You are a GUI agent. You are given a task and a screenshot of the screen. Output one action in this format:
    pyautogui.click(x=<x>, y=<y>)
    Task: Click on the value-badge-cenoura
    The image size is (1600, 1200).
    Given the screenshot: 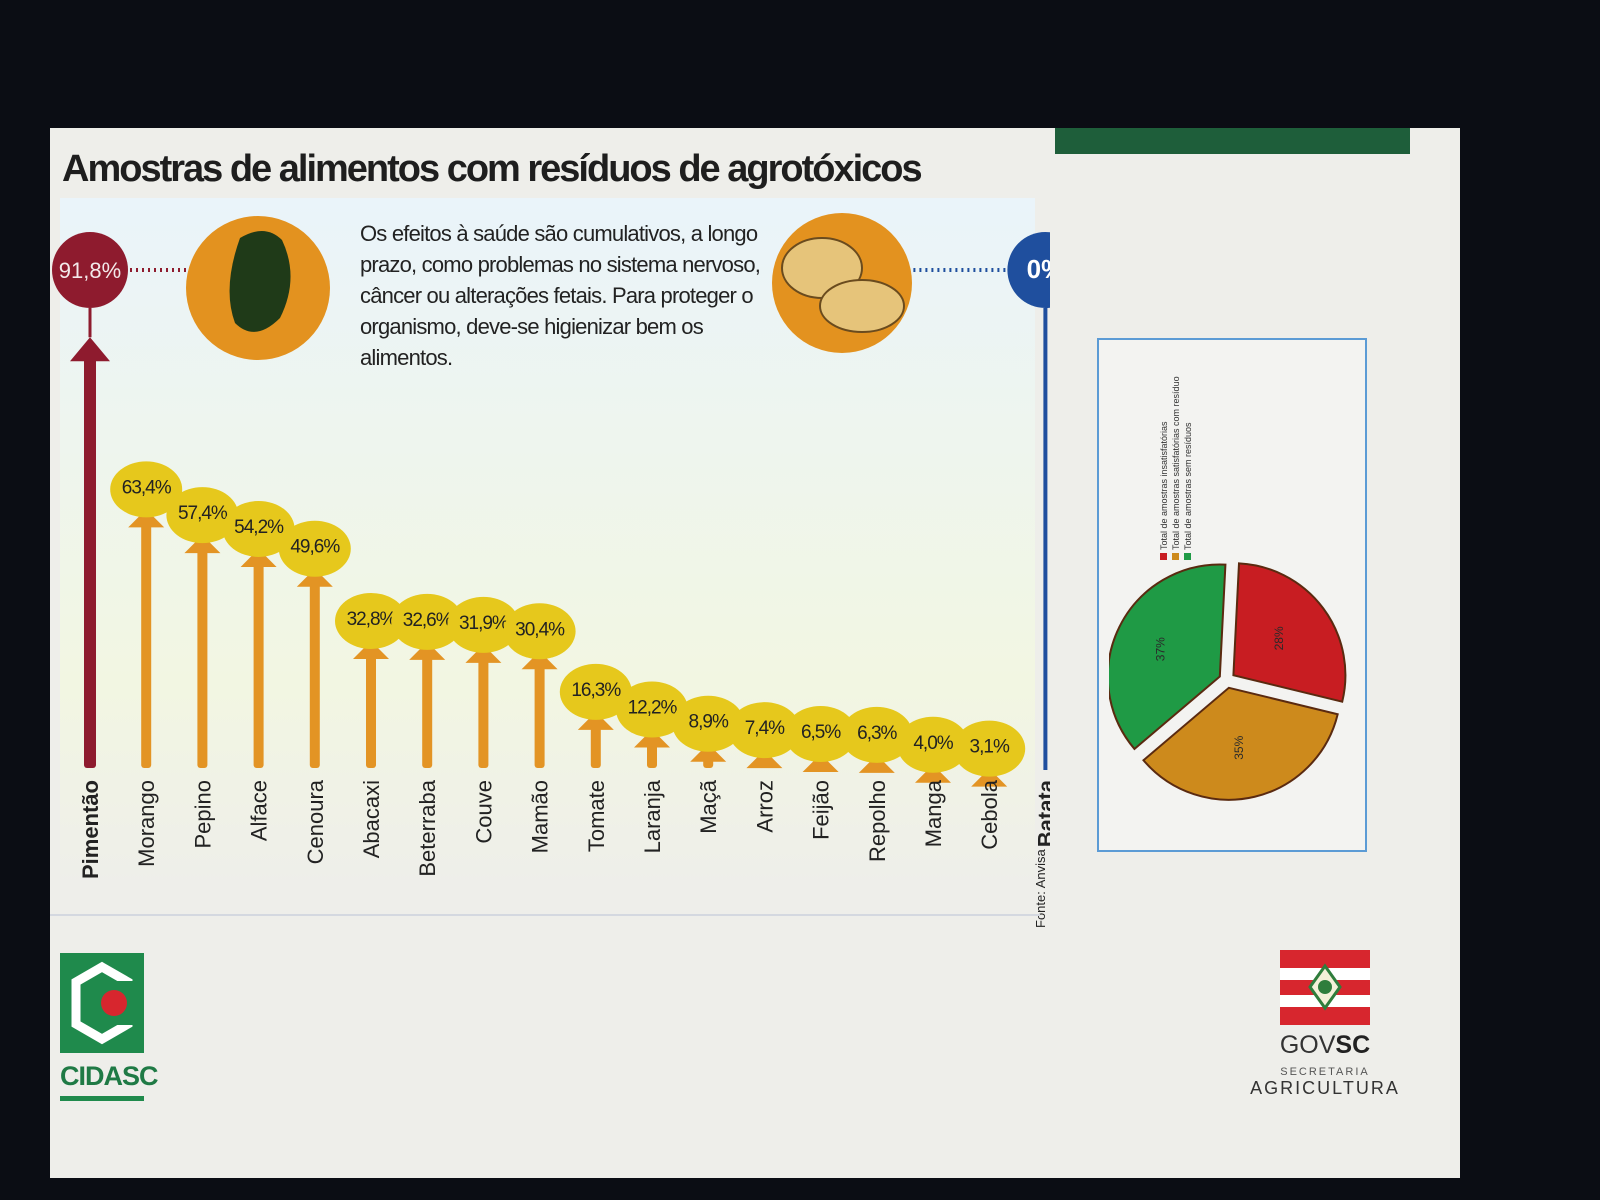 What is the action you would take?
    pyautogui.click(x=314, y=548)
    